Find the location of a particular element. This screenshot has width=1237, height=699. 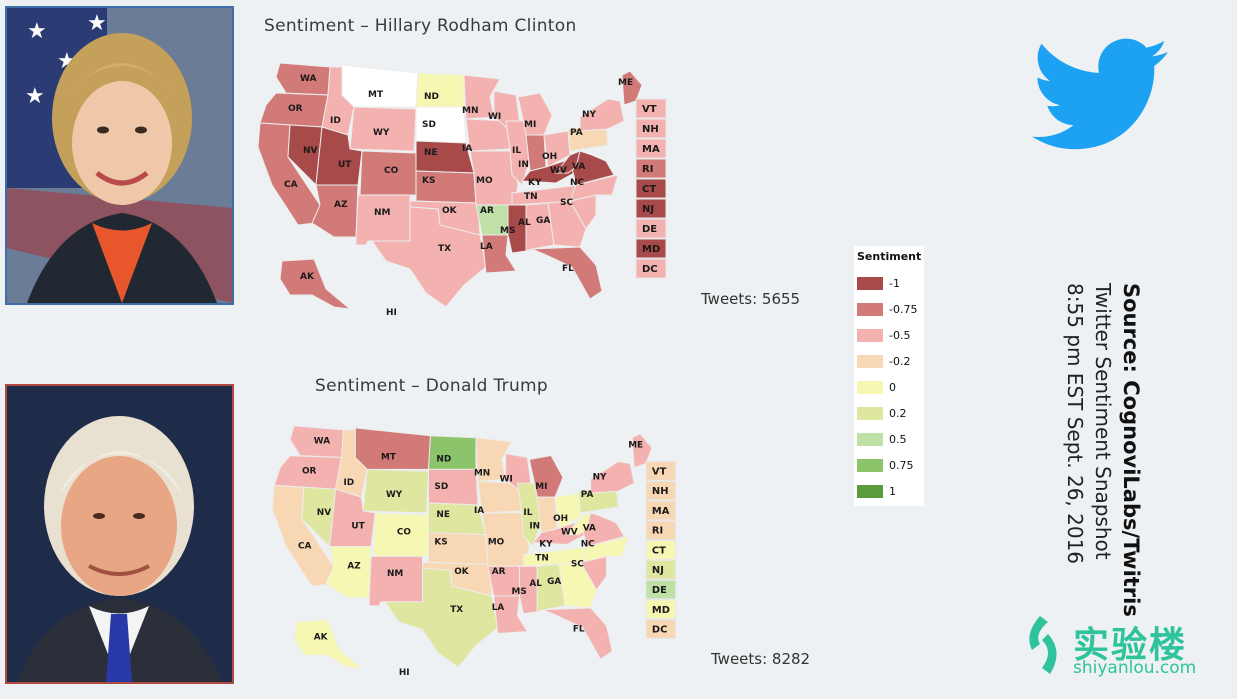

state-label-mt: MT is located at coordinates (376, 95).